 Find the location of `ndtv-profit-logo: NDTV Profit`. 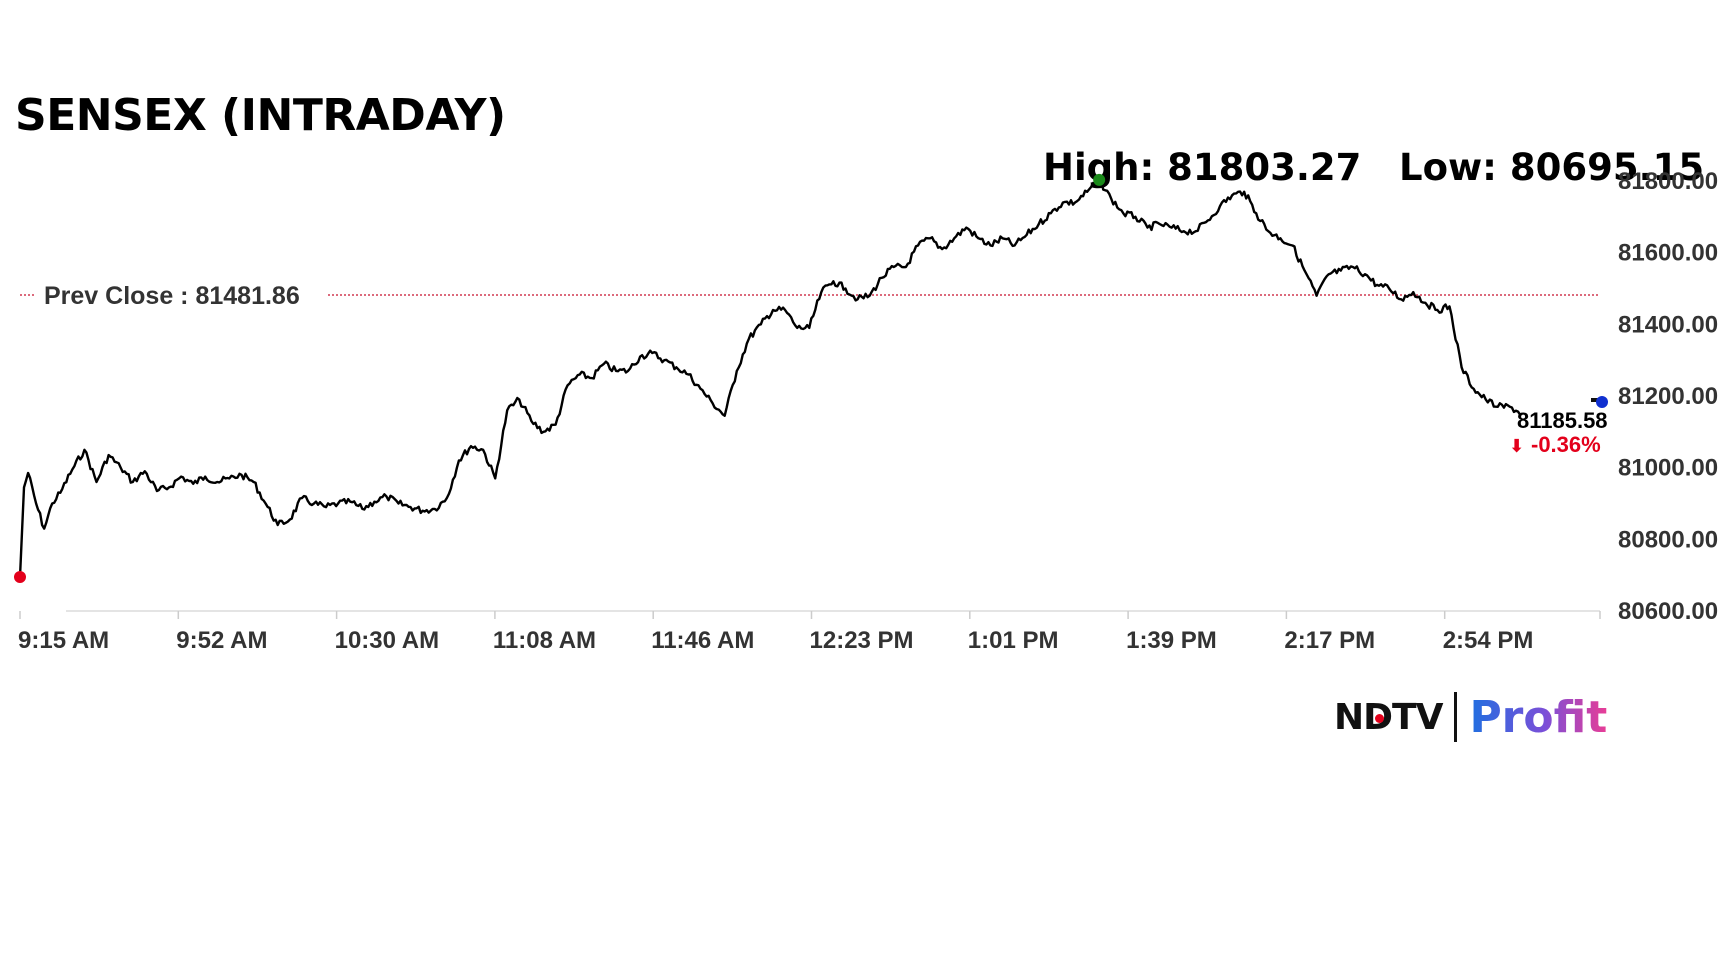

ndtv-profit-logo: NDTV Profit is located at coordinates (1470, 717).